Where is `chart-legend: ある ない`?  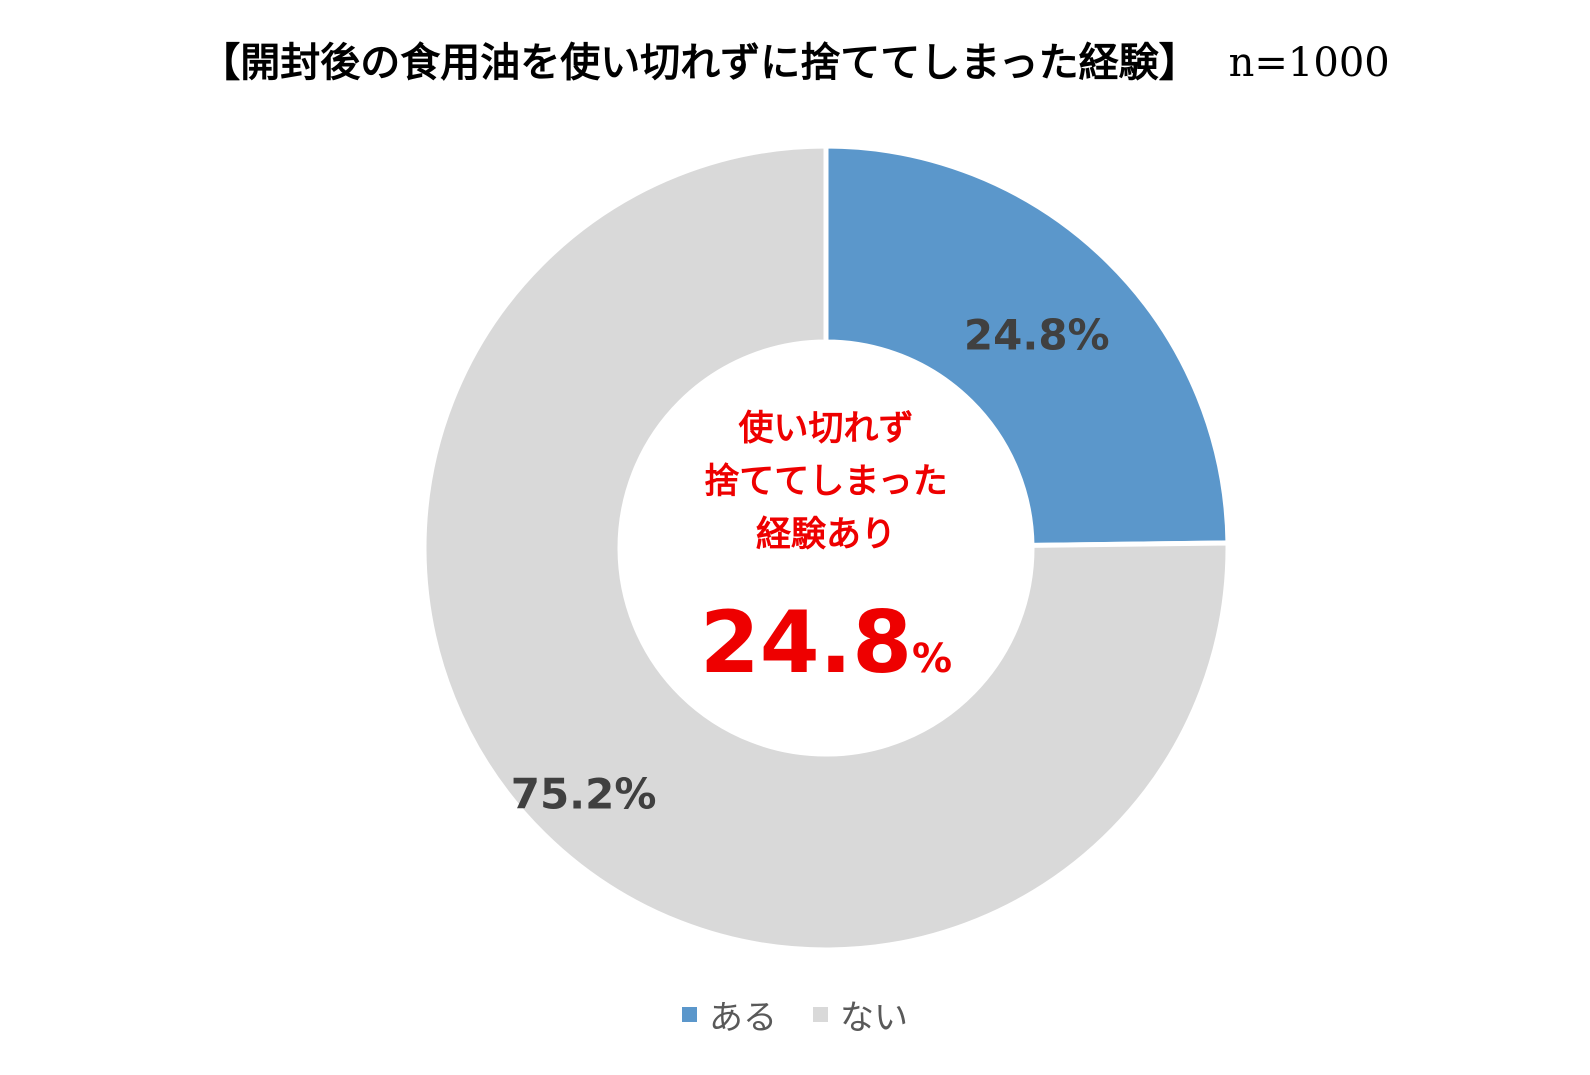
chart-legend: ある ない is located at coordinates (795, 1014).